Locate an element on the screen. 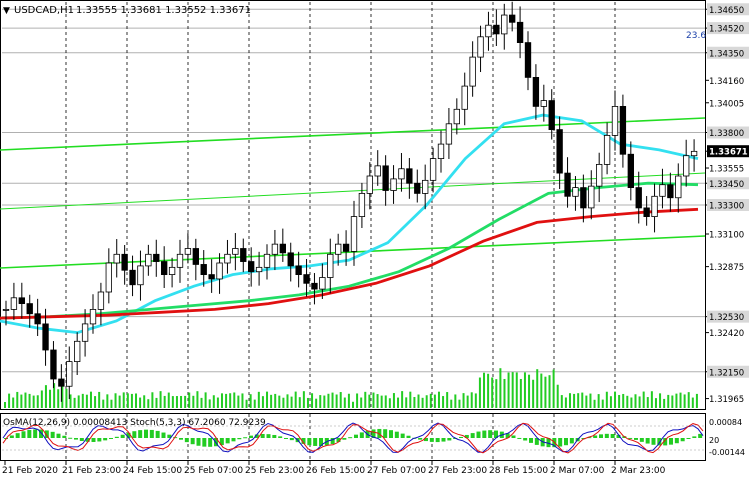 The image size is (750, 484). indicator-panel-frame is located at coordinates (353, 437).